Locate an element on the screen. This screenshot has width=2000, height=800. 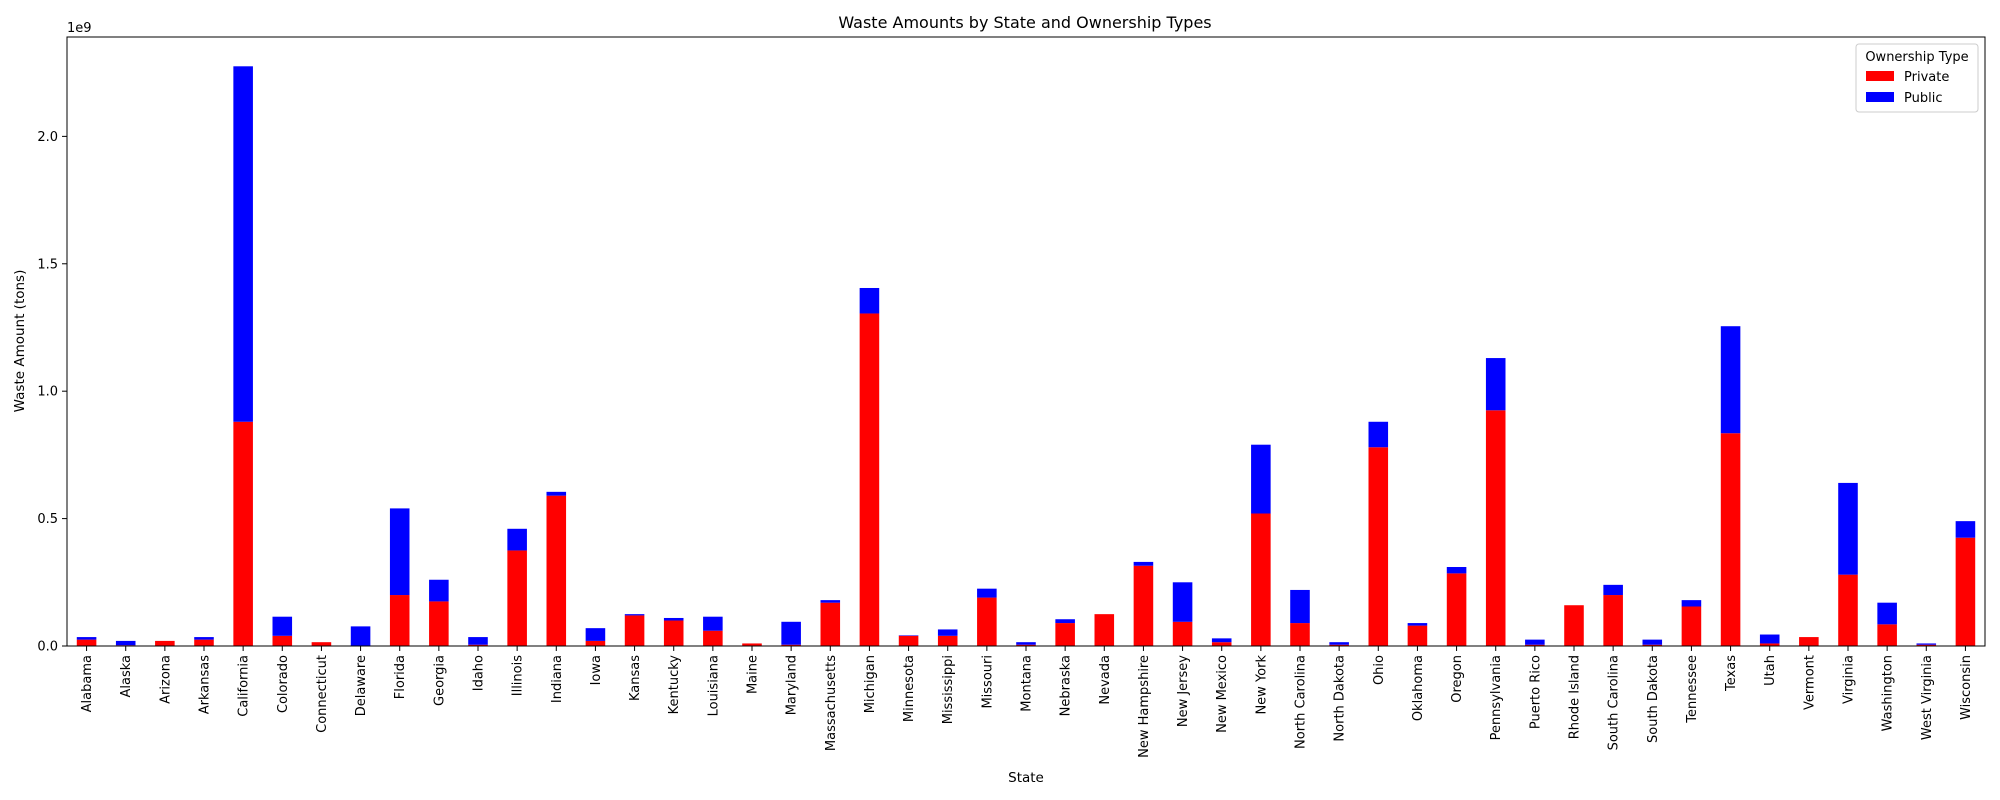
bar-public-puerto-rico is located at coordinates (1535, 642).